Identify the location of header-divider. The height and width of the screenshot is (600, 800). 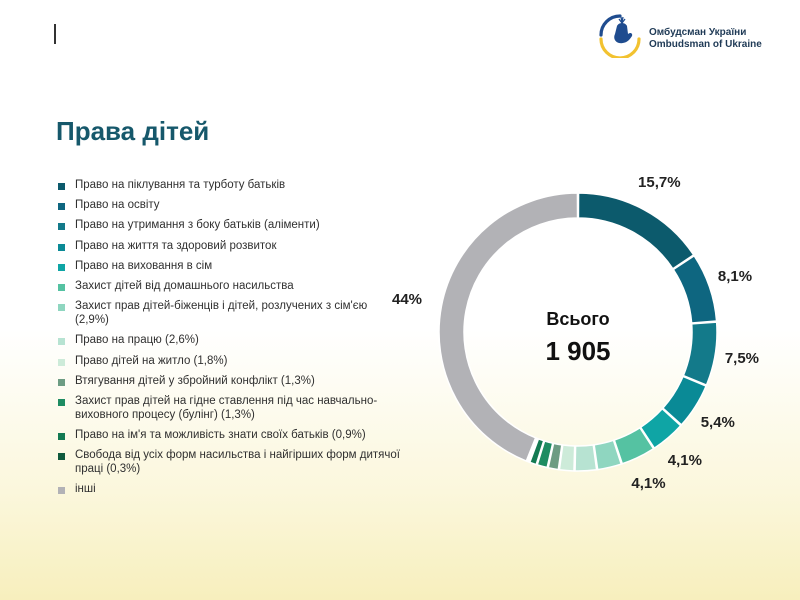
(55, 34).